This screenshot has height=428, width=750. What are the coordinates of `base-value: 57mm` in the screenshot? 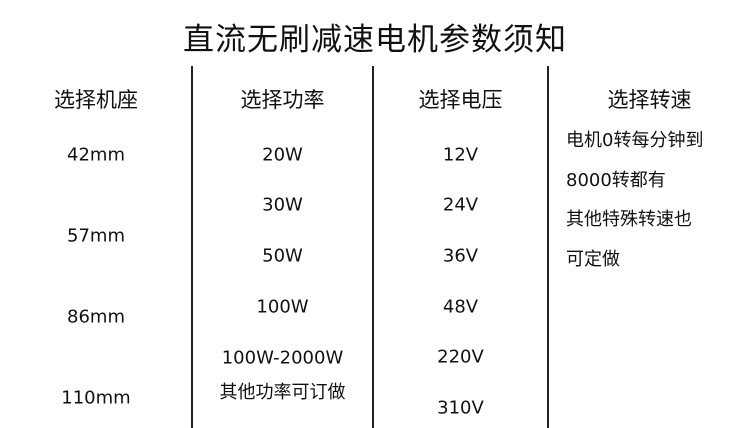 It's located at (96, 236).